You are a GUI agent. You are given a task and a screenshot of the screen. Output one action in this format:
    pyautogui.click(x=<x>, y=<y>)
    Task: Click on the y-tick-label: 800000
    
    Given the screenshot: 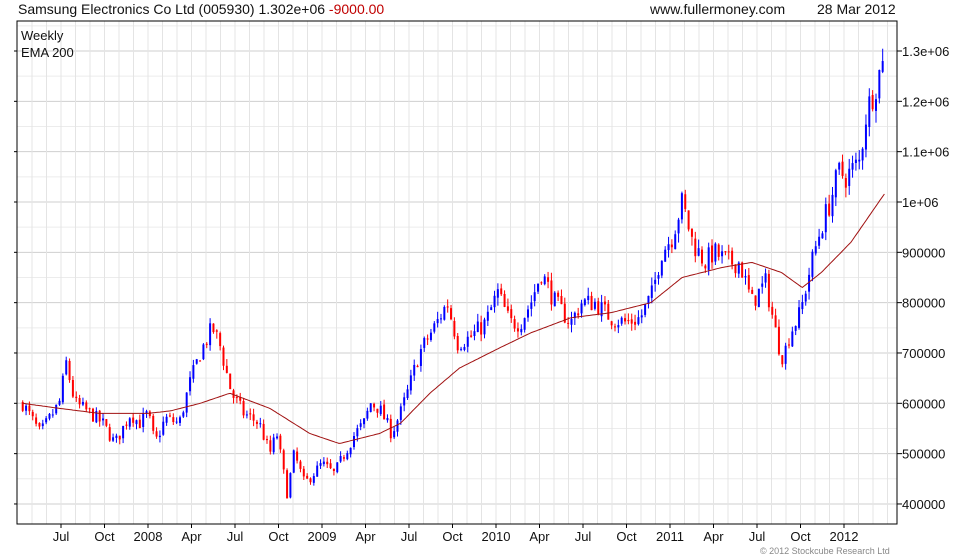 What is the action you would take?
    pyautogui.click(x=923, y=303)
    